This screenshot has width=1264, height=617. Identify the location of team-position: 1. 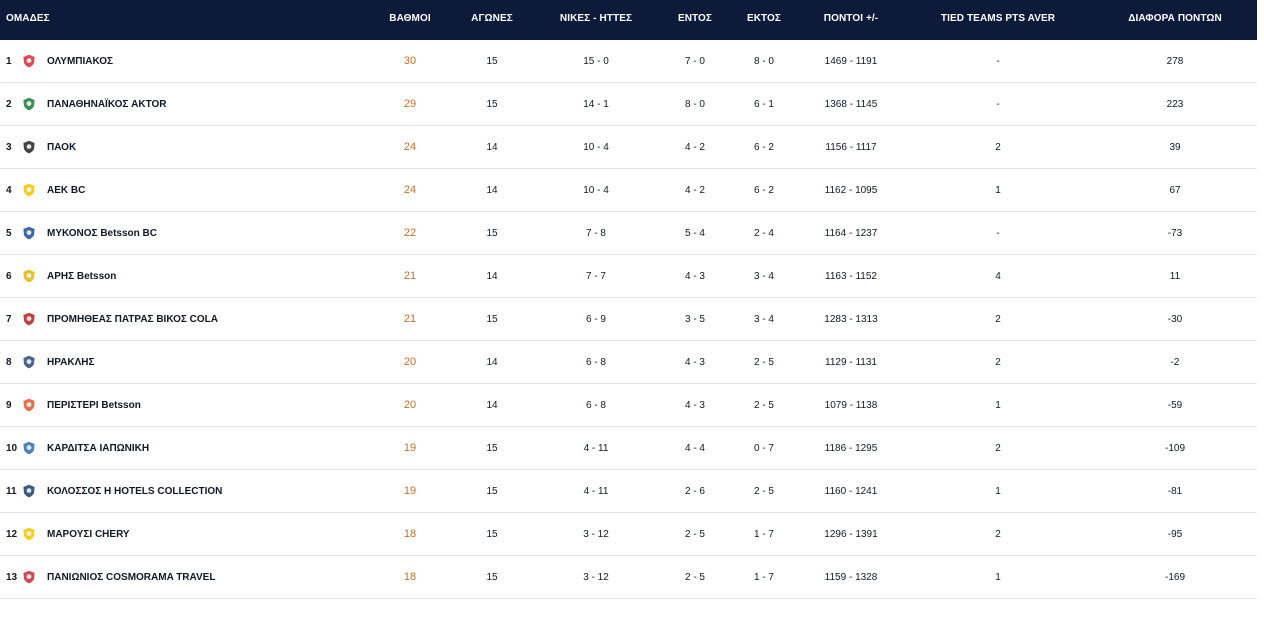
(9, 61).